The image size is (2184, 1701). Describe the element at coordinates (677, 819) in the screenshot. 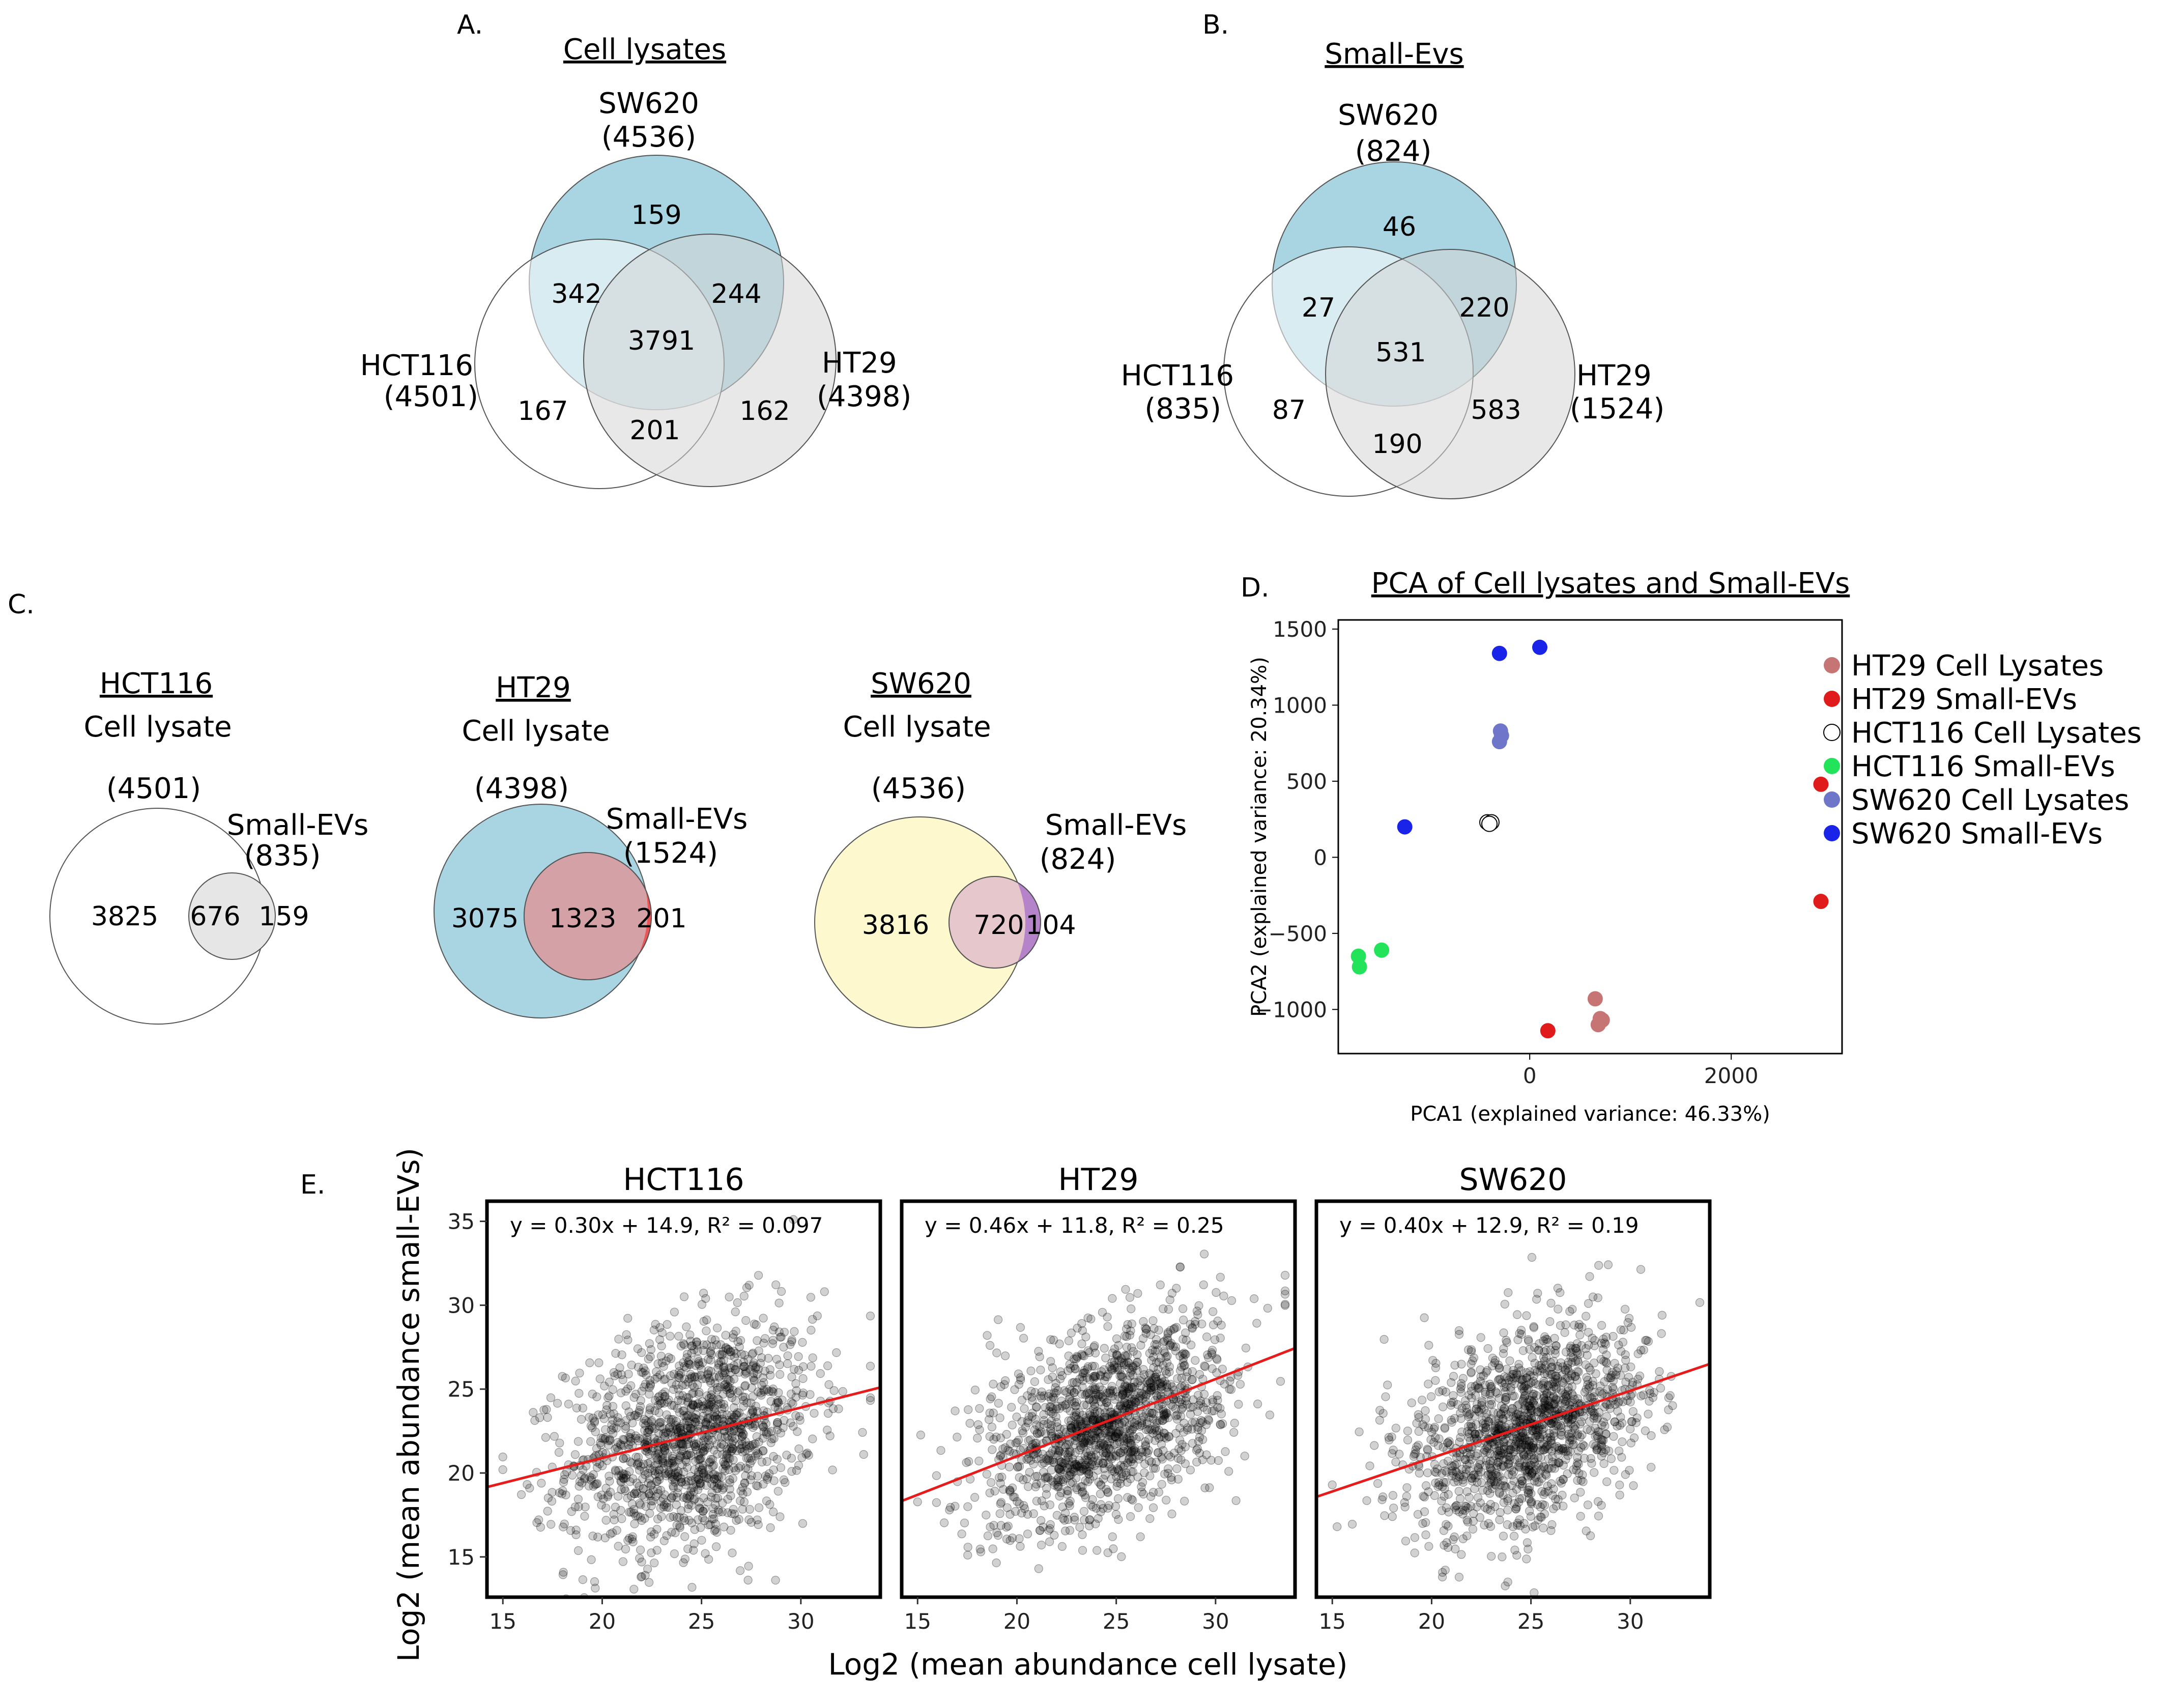

I see `venn-c-ht29-ev-label: Small-EVs` at that location.